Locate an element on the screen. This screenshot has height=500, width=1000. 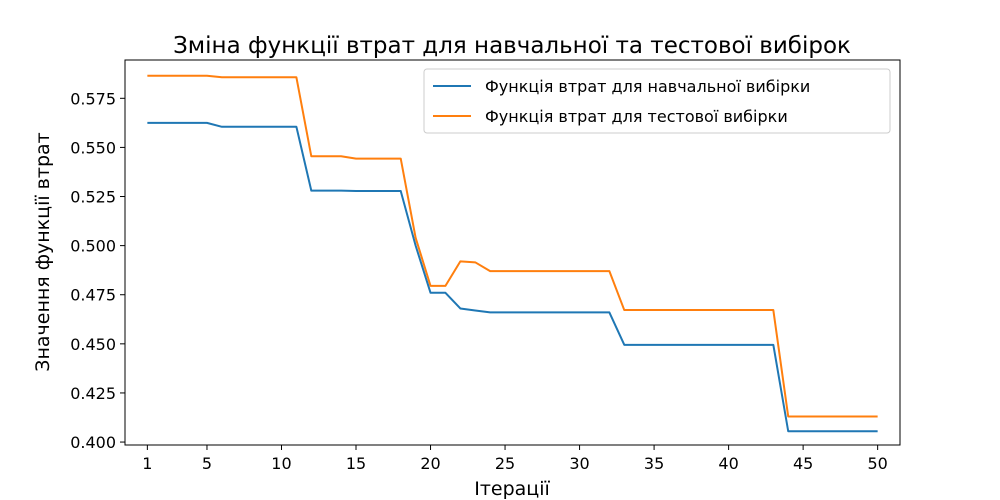
y-tick-label: 0.450 is located at coordinates (93, 344).